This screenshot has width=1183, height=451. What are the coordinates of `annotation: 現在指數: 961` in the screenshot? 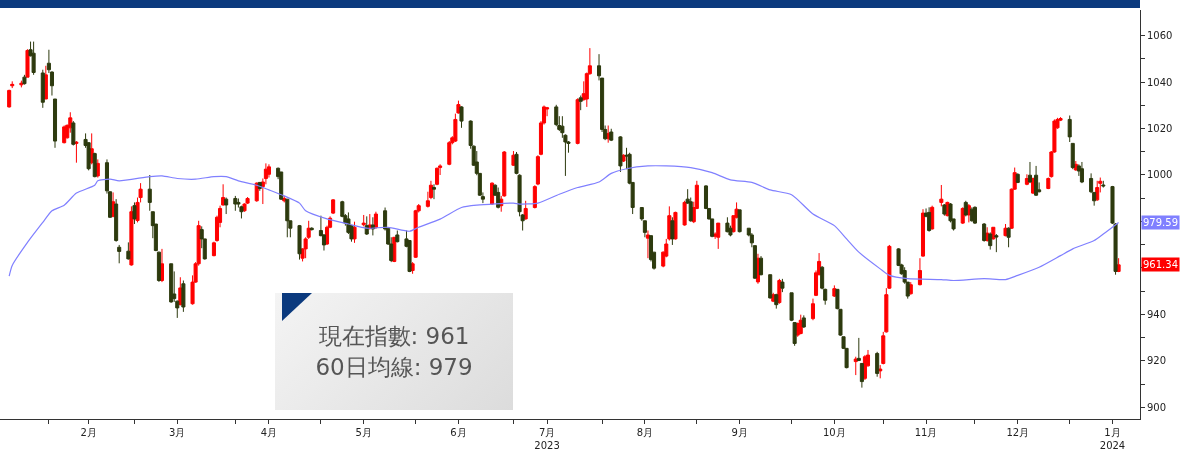 It's located at (394, 336).